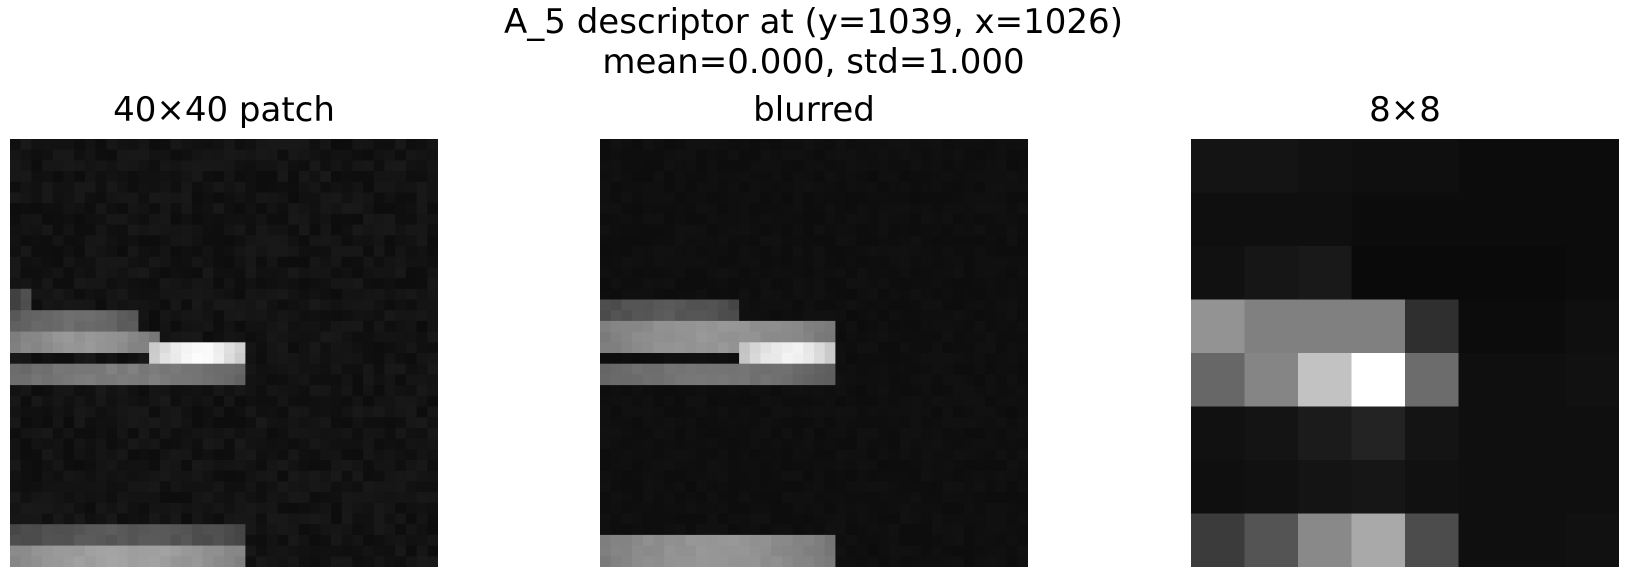  I want to click on patch-cell-r9-c18, so click(208, 241).